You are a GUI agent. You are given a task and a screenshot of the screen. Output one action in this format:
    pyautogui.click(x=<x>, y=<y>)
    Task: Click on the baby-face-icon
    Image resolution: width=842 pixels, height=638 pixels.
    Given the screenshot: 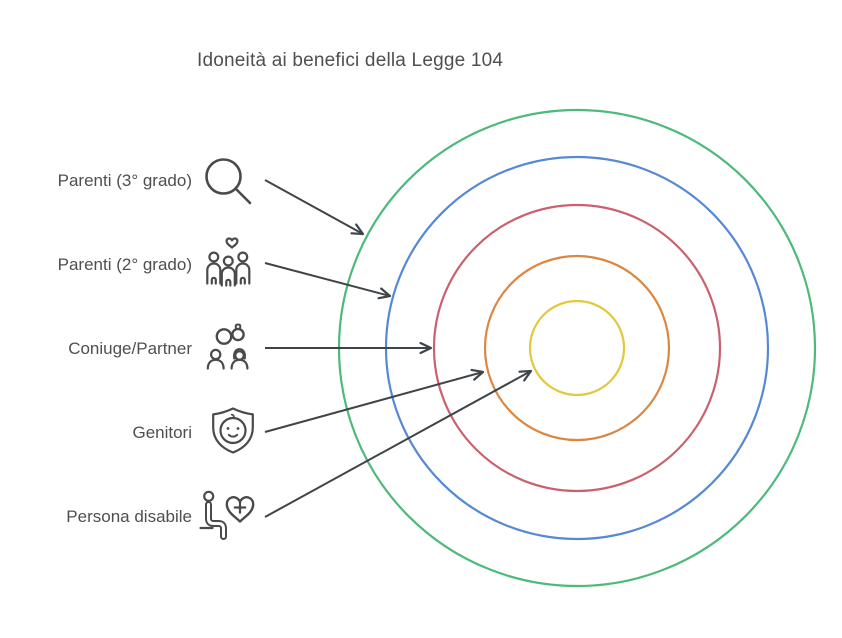 What is the action you would take?
    pyautogui.click(x=233, y=430)
    